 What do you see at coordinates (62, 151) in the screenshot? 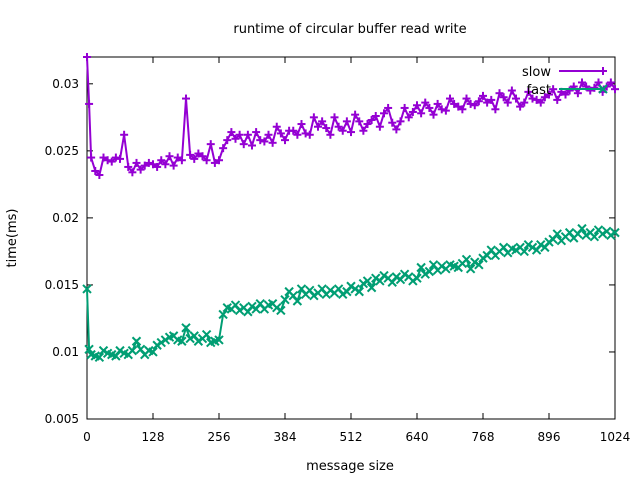
I see `y-tick-label: 0.025` at bounding box center [62, 151].